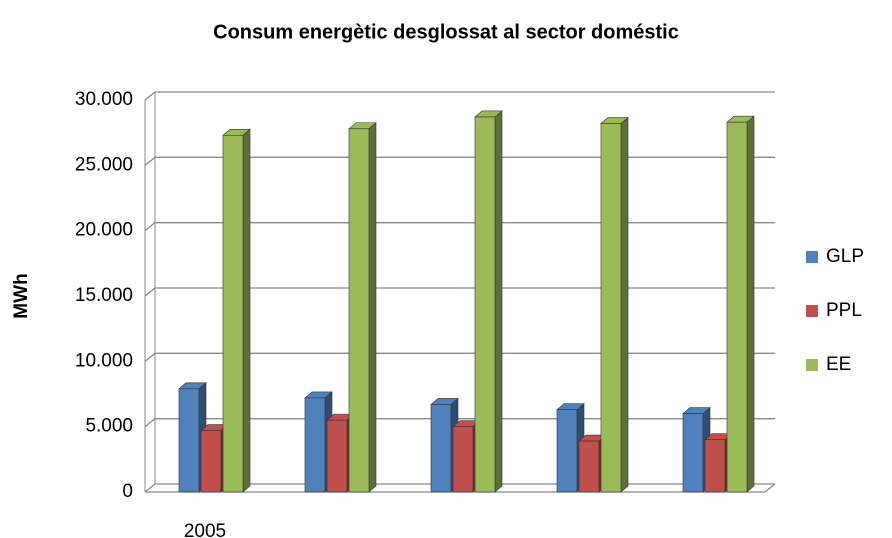 The width and height of the screenshot is (892, 538). What do you see at coordinates (844, 310) in the screenshot?
I see `legend-label: PPL` at bounding box center [844, 310].